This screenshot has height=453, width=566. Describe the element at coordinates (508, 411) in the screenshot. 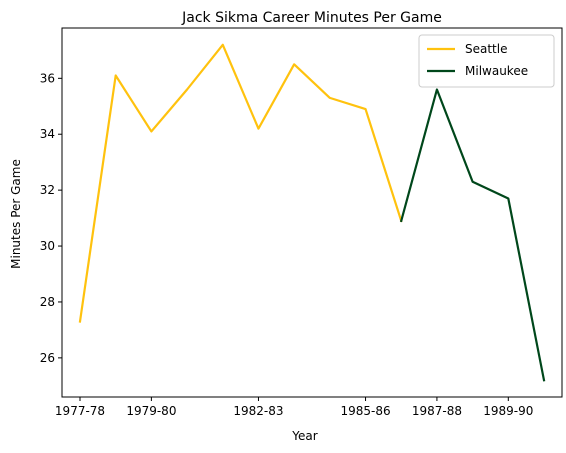

I see `x-tick-label: 1989-90` at that location.